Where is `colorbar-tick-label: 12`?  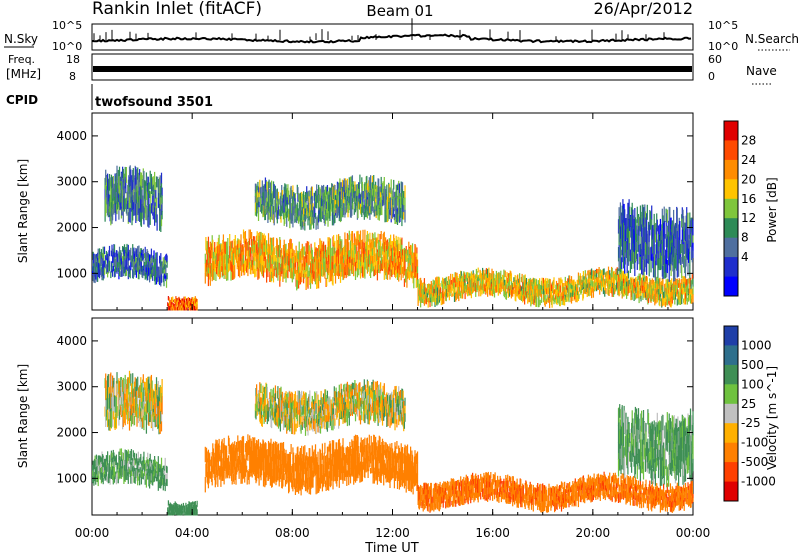
colorbar-tick-label: 12 is located at coordinates (748, 218).